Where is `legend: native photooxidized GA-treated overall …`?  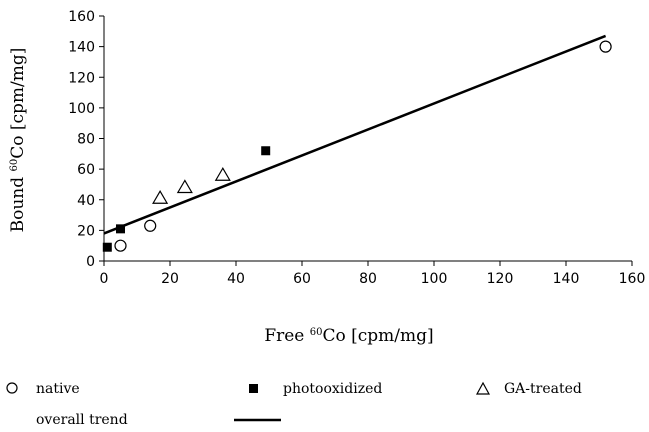
legend: native photooxidized GA-treated overall … is located at coordinates (294, 404).